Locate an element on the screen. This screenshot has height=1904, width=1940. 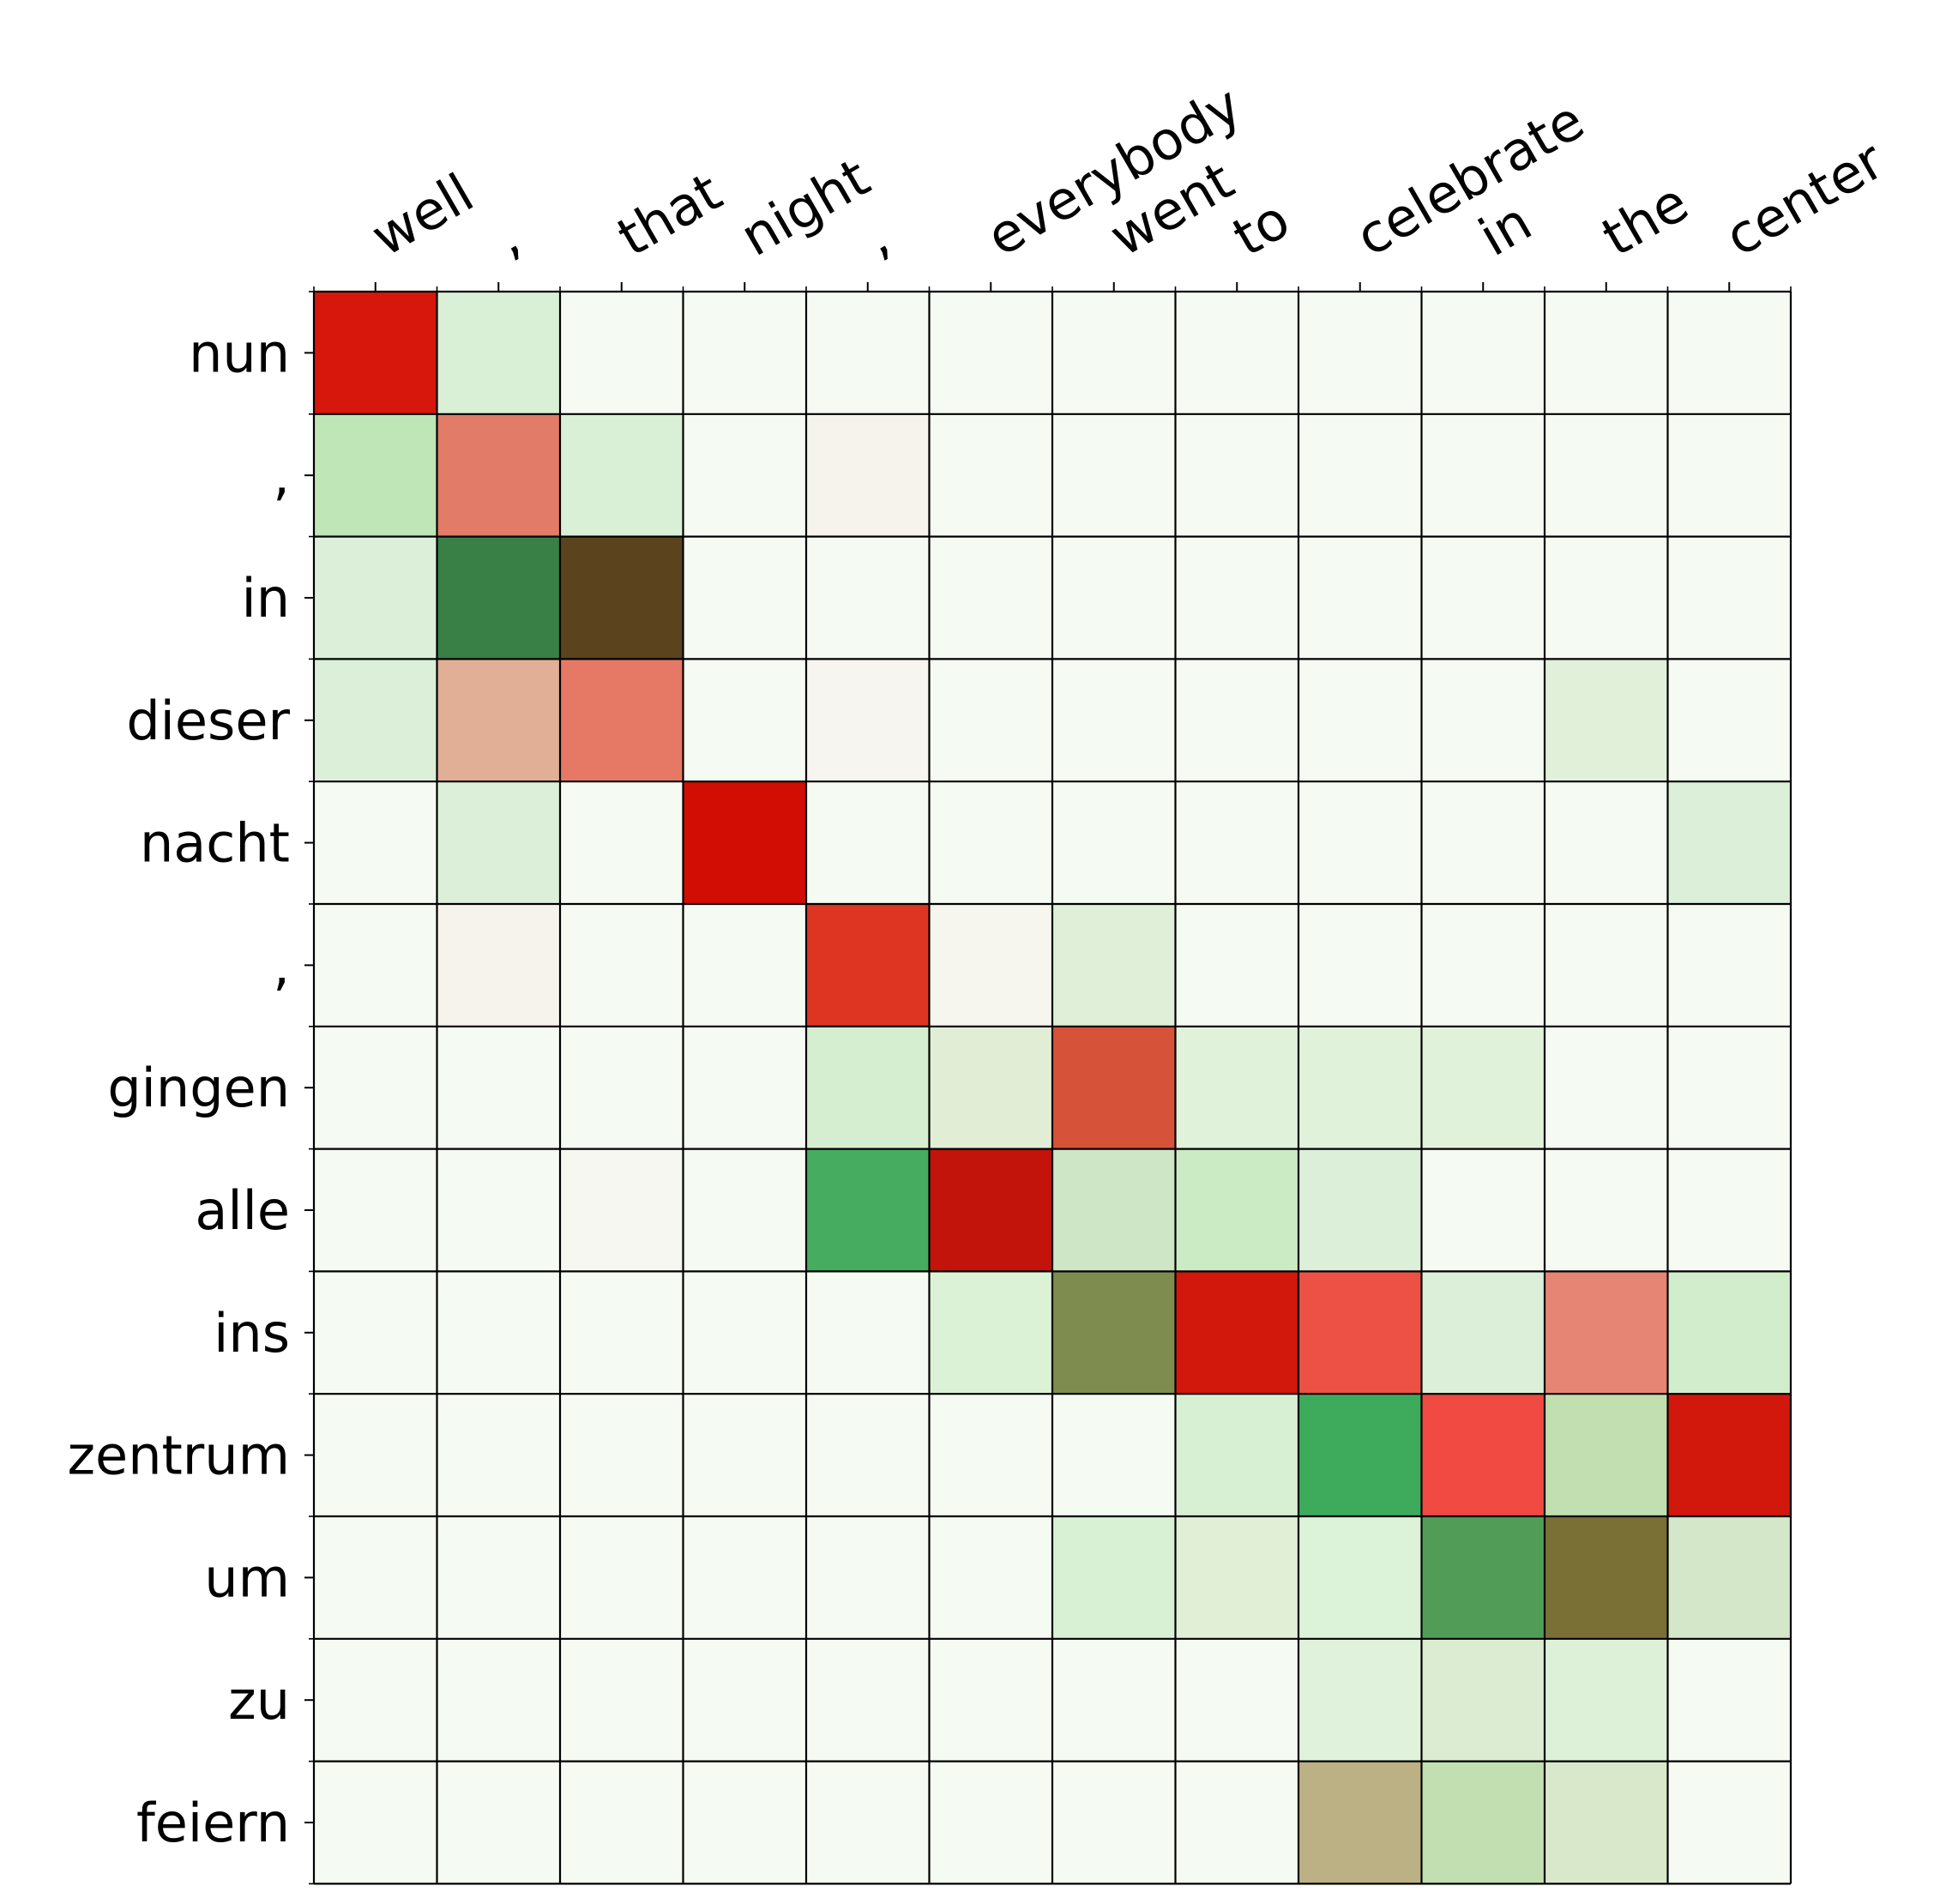
x-tick-label: the is located at coordinates (1646, 220).